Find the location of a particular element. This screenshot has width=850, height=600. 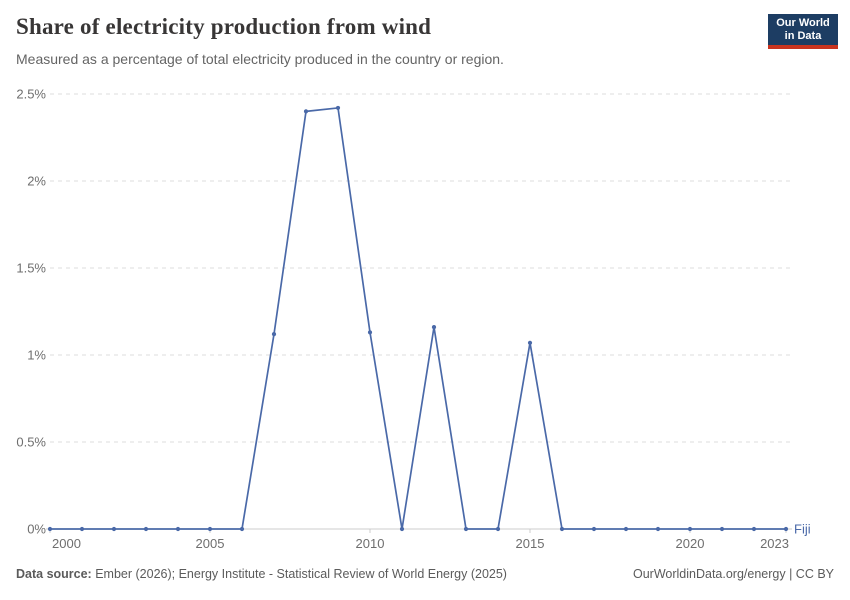

x-tick-label: 2000 is located at coordinates (66, 543).